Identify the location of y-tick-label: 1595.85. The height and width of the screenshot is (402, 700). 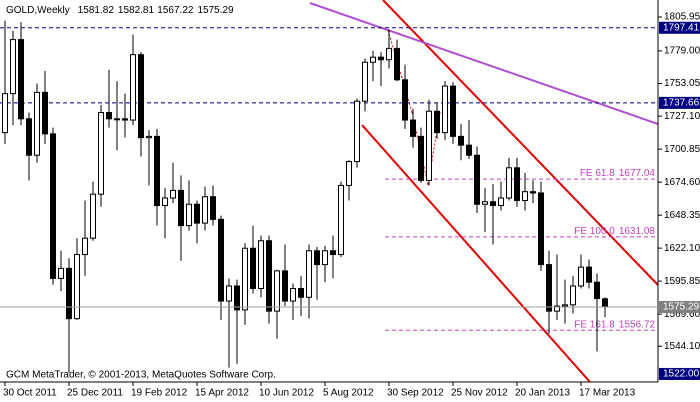
(682, 281).